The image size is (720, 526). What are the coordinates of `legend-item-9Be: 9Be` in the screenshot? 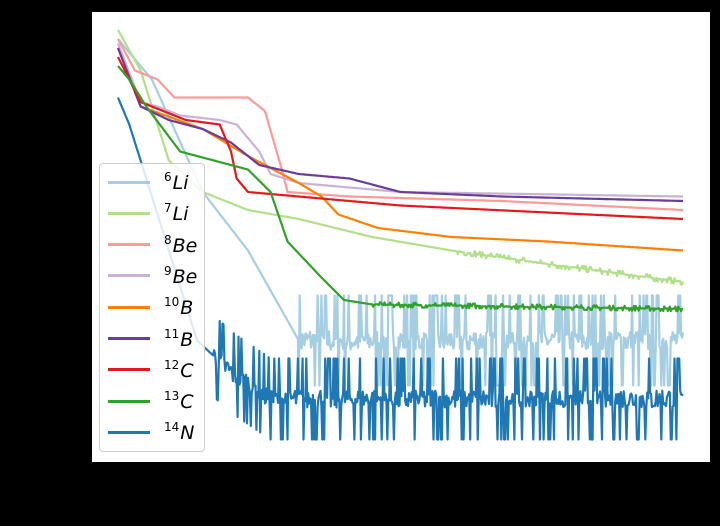 It's located at (152, 276).